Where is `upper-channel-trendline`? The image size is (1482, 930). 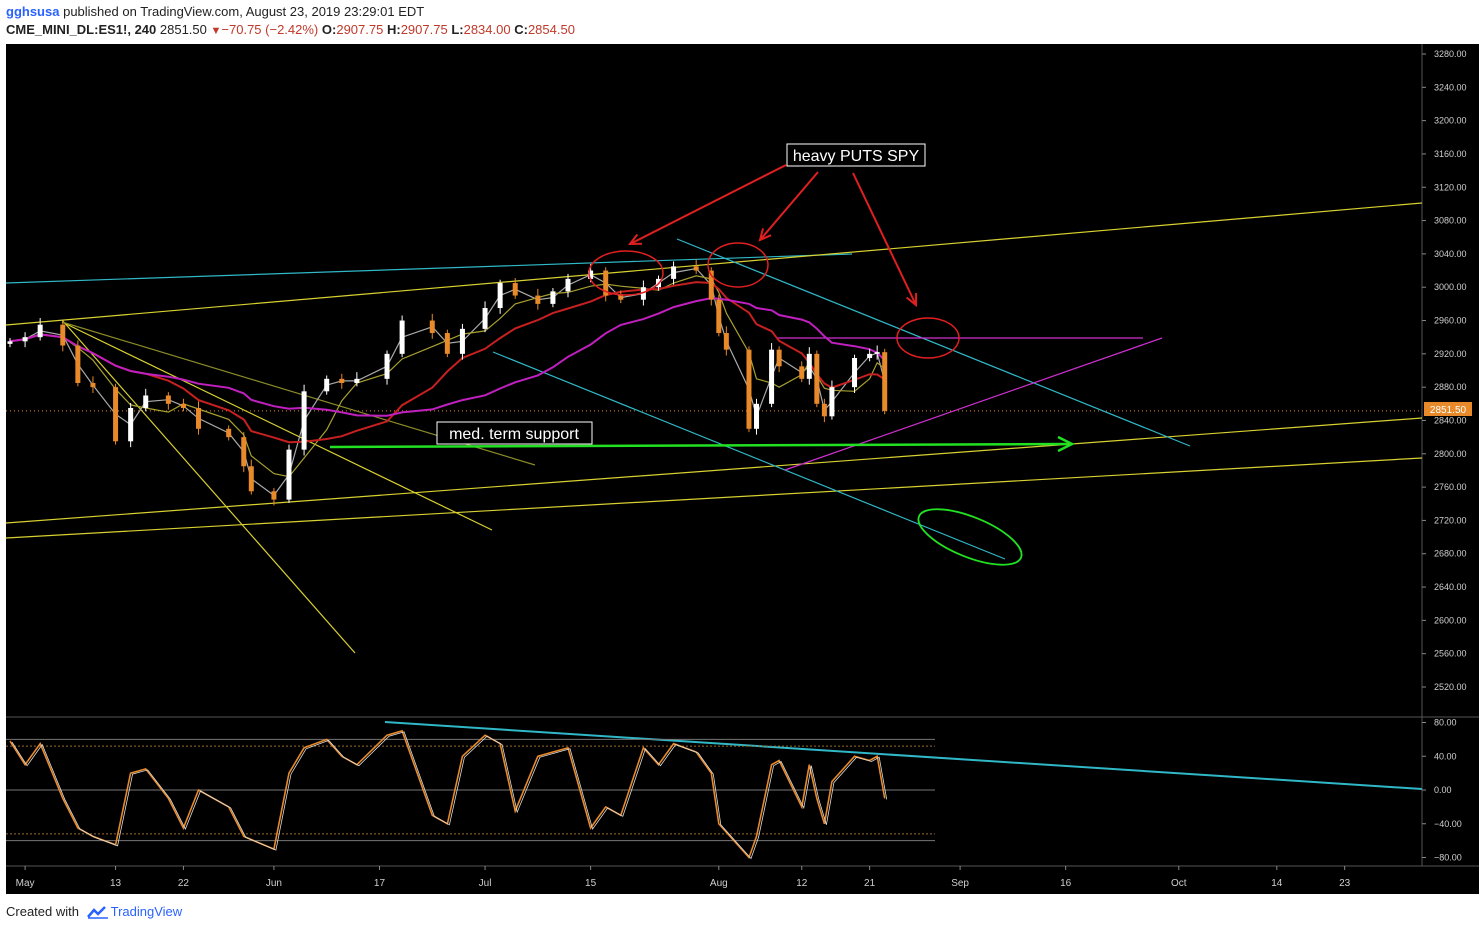 upper-channel-trendline is located at coordinates (714, 264).